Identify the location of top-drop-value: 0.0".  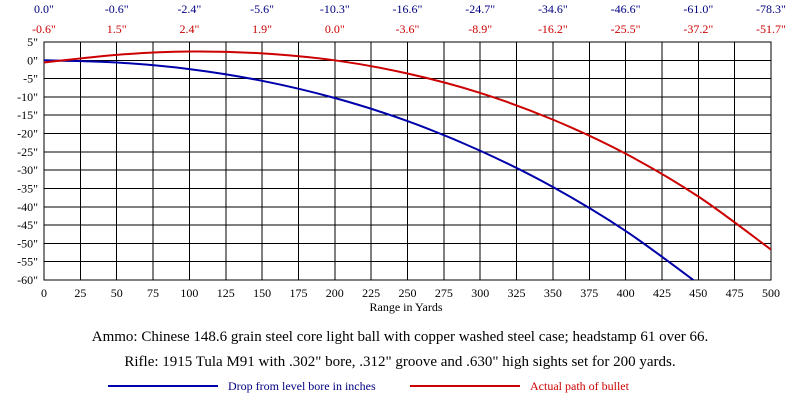
(44, 9).